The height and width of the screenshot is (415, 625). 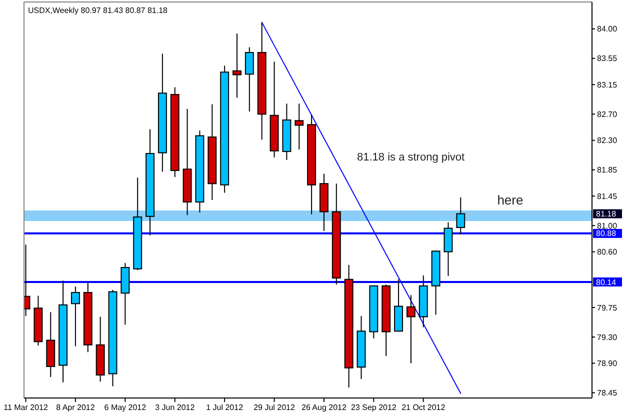 What do you see at coordinates (410, 158) in the screenshot?
I see `annotation: 81.18 is a strong pivot` at bounding box center [410, 158].